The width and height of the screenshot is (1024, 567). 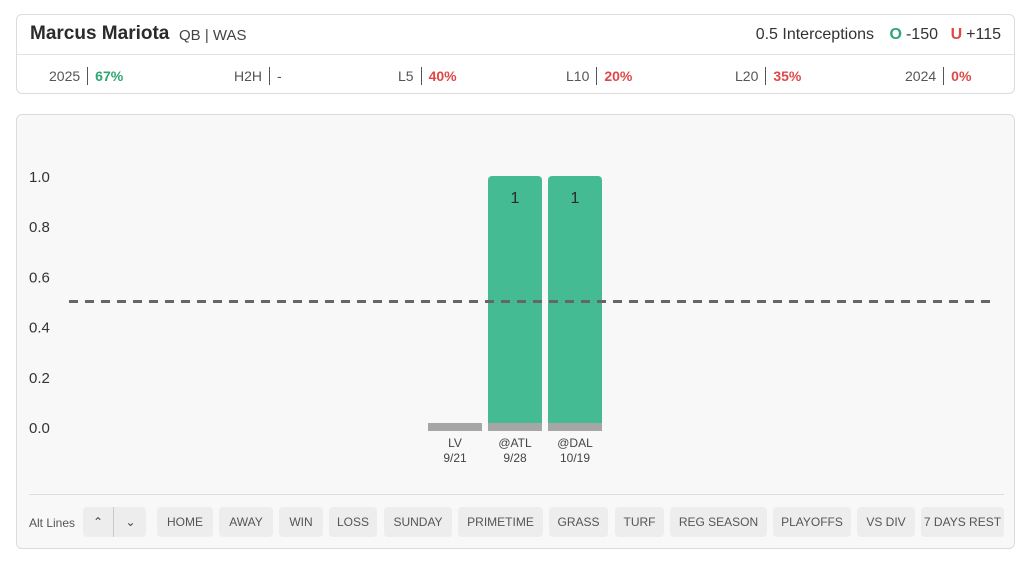 What do you see at coordinates (961, 76) in the screenshot?
I see `stat-value: 0%` at bounding box center [961, 76].